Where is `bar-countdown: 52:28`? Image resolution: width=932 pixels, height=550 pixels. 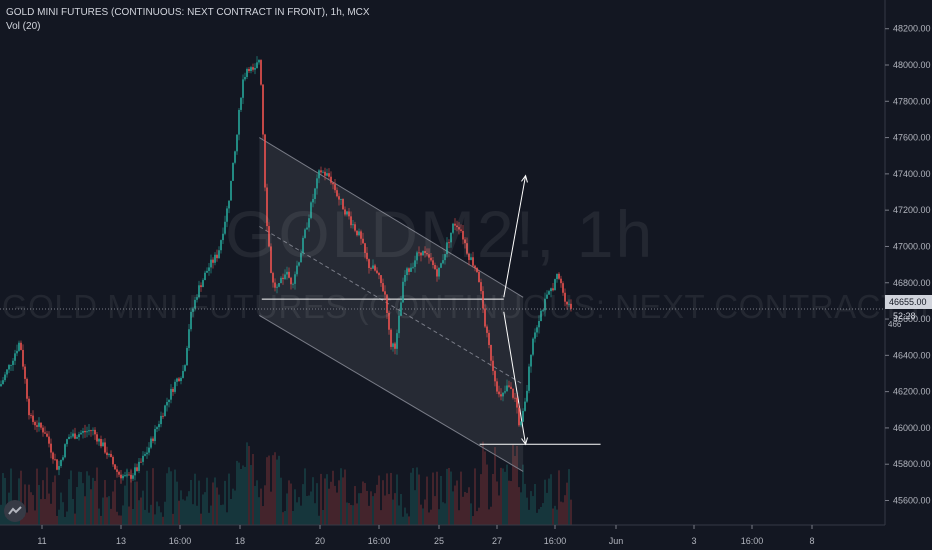
bar-countdown: 52:28 is located at coordinates (904, 316).